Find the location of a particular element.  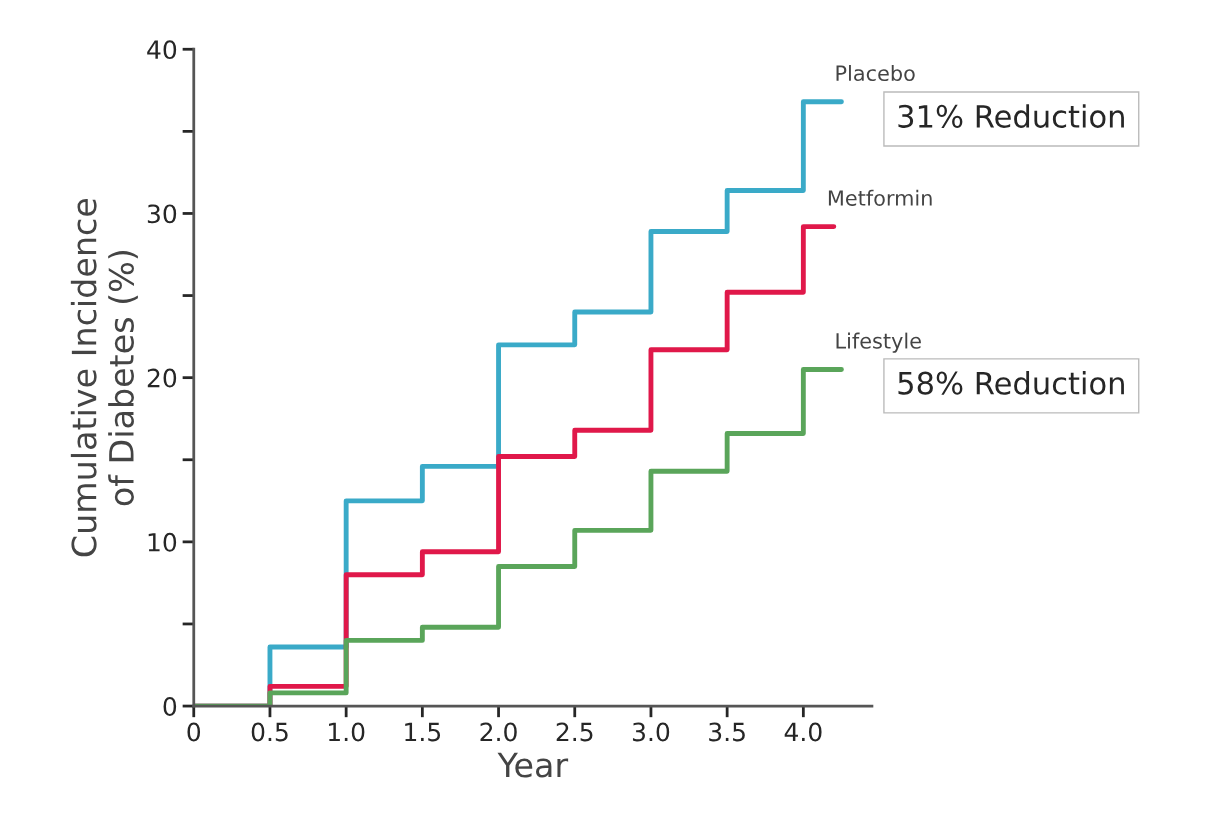

y-tick-label: 10 is located at coordinates (162, 542).